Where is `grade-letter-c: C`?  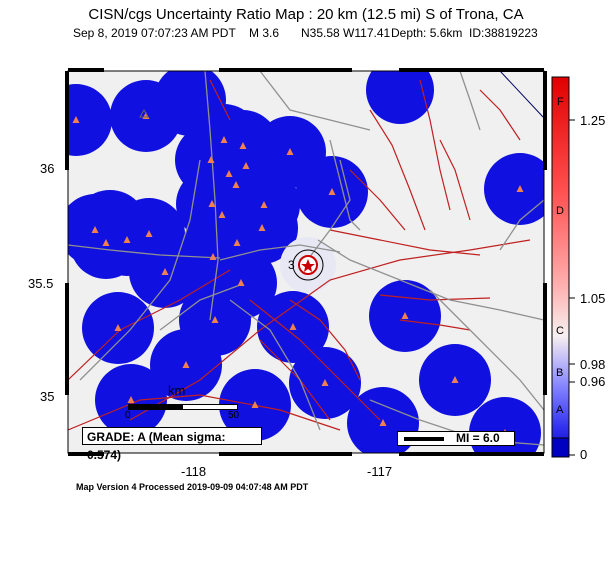
grade-letter-c: C is located at coordinates (560, 331).